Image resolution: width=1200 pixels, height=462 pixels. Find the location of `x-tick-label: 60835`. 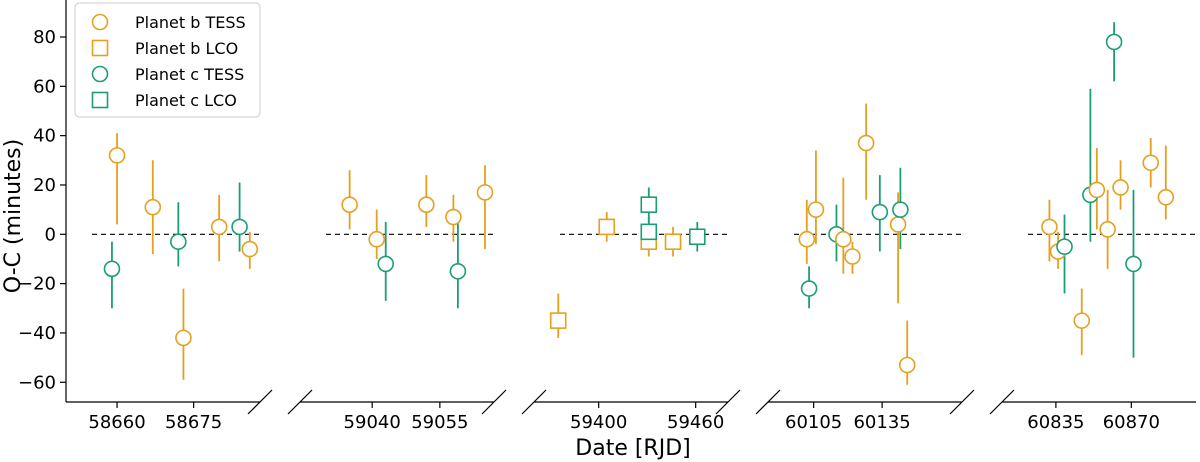

x-tick-label: 60835 is located at coordinates (1055, 422).